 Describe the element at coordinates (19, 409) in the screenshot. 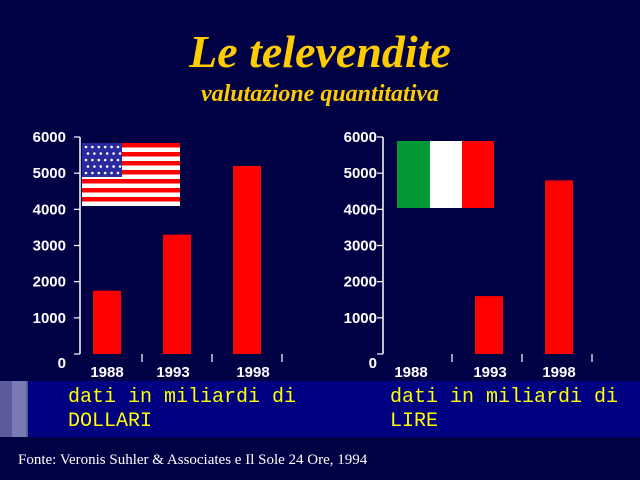

I see `band-tab-highlight` at that location.